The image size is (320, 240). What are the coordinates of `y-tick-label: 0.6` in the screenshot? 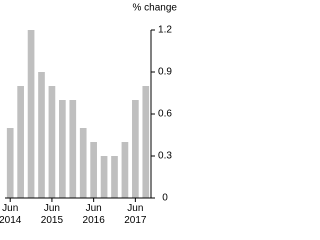 It's located at (165, 114).